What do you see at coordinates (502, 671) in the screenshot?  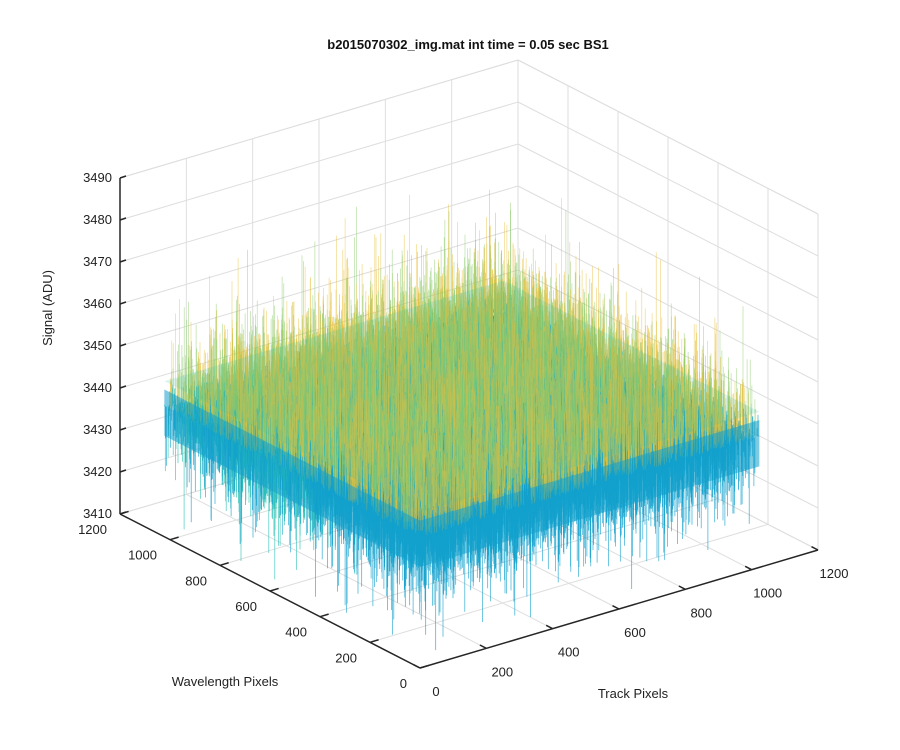 I see `x-tick-label: 200` at bounding box center [502, 671].